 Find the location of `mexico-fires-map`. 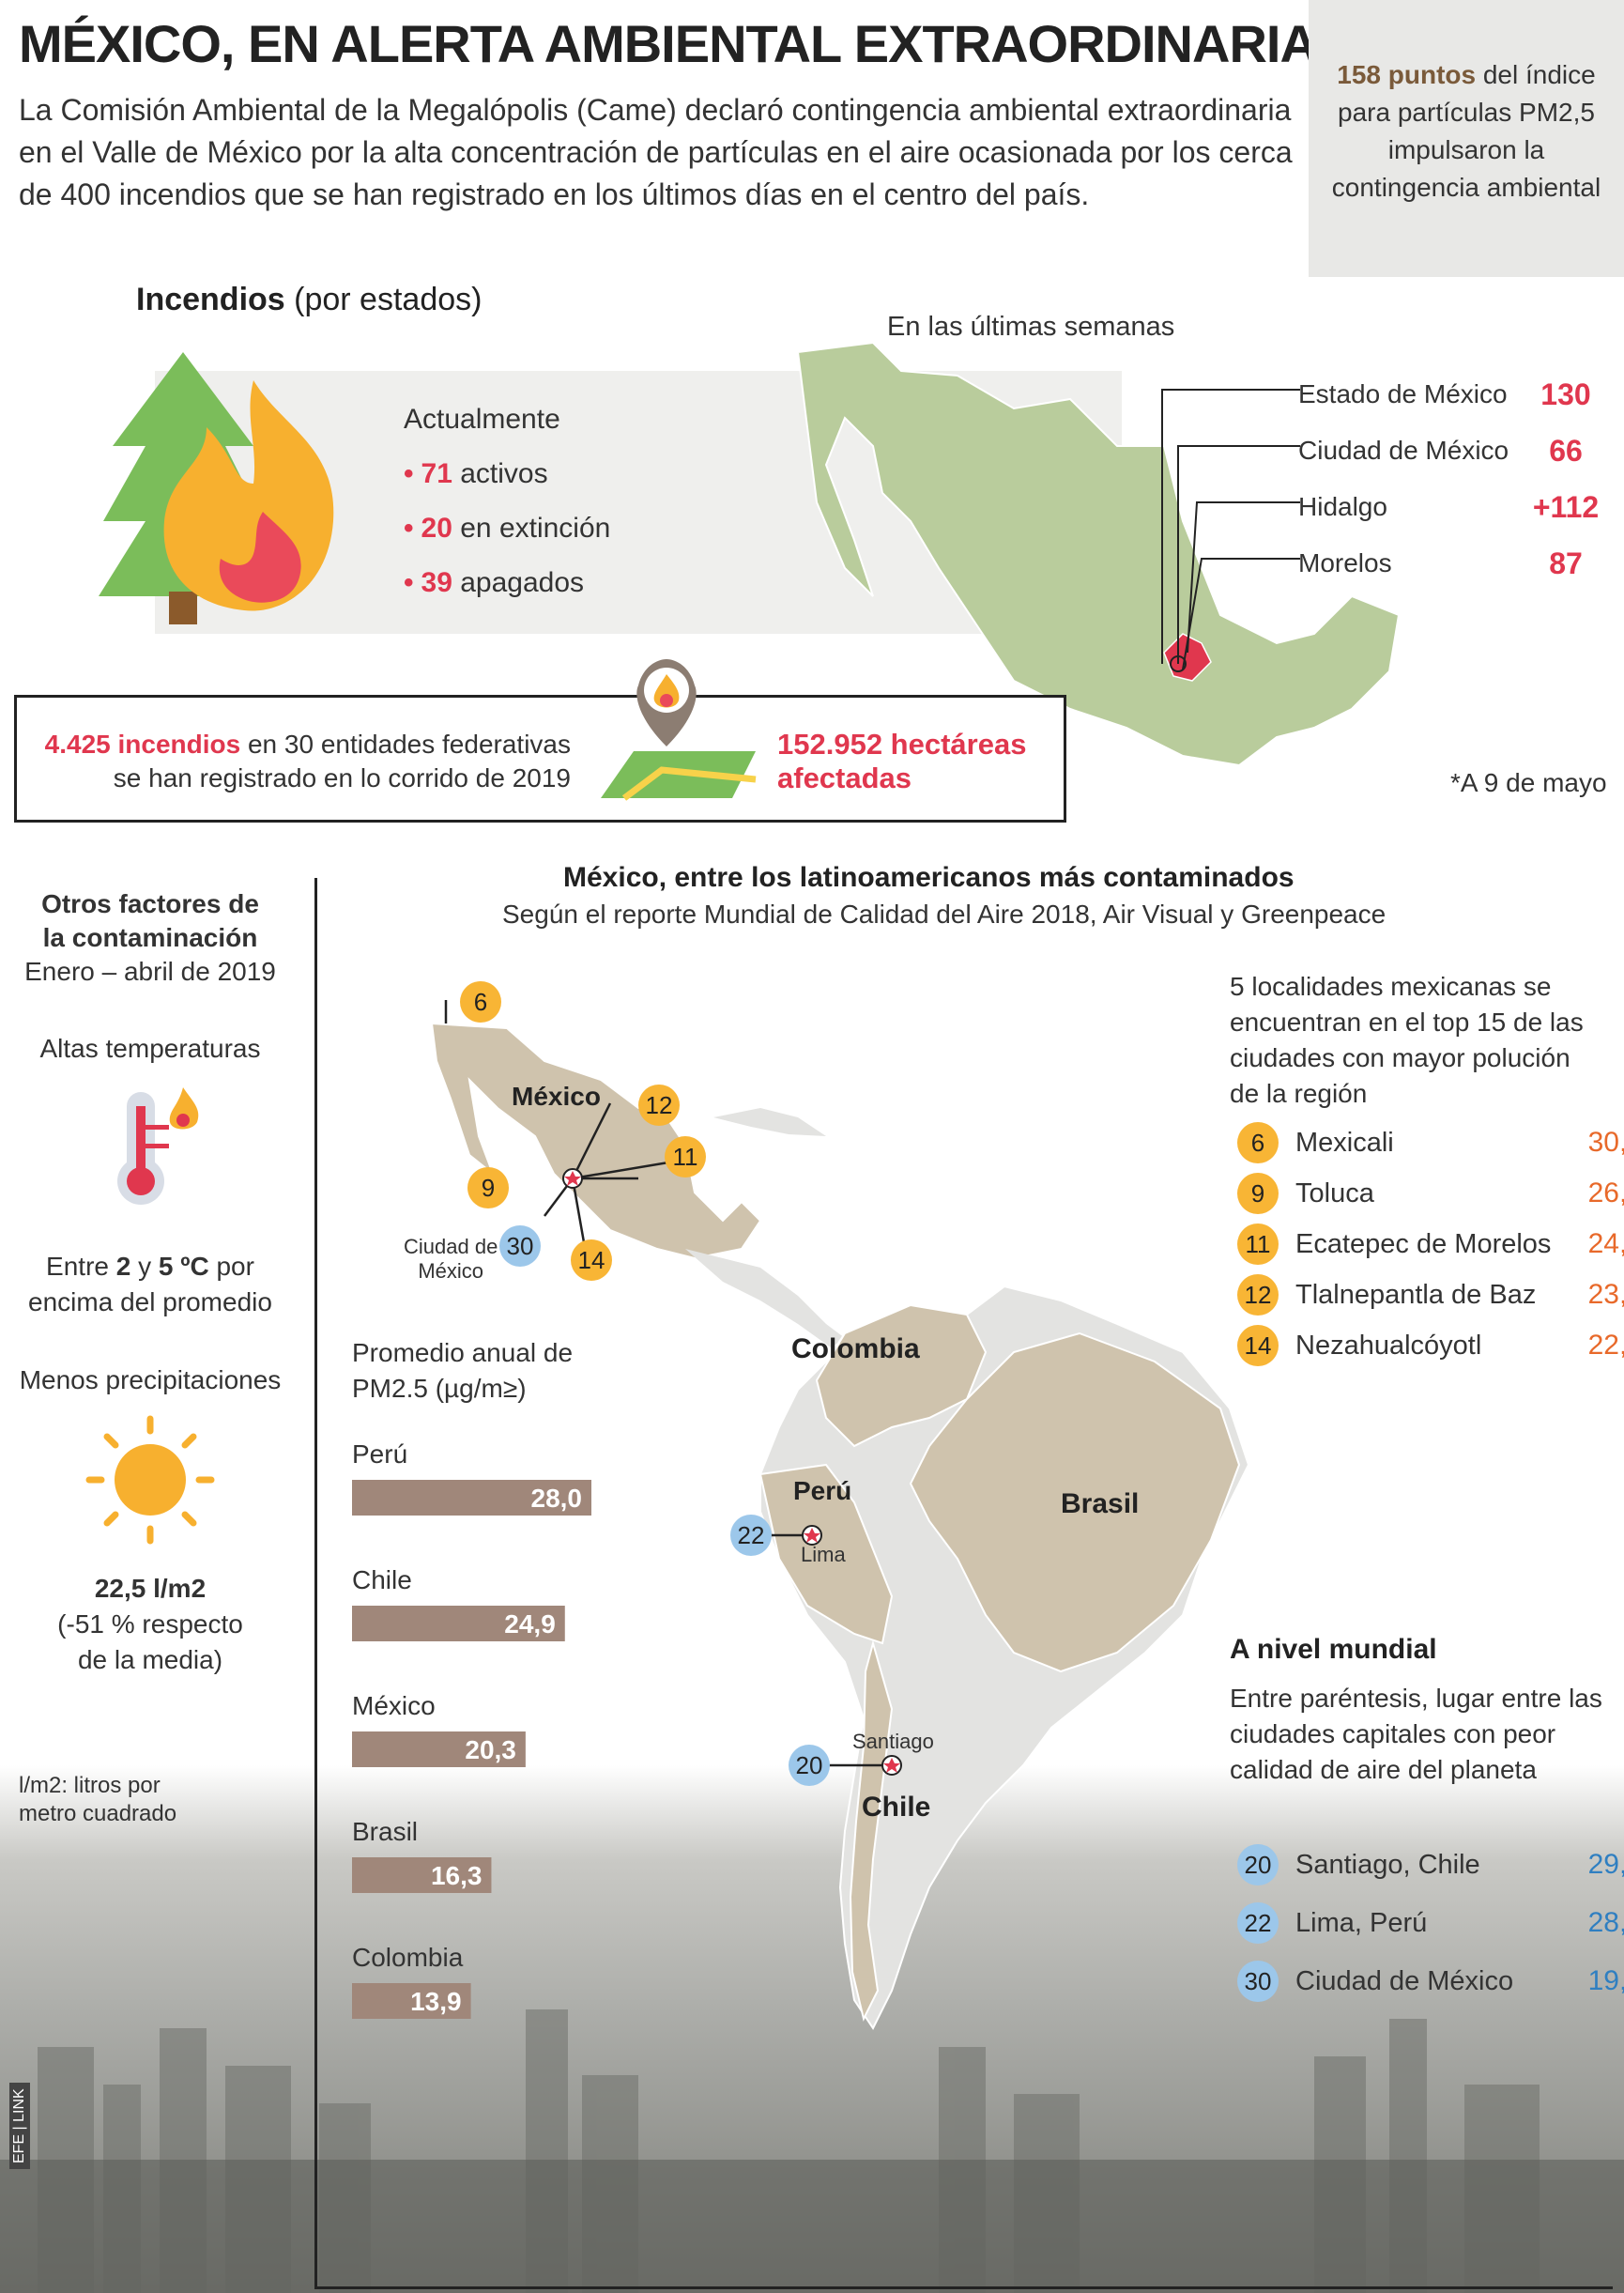

mexico-fires-map is located at coordinates (1098, 554).